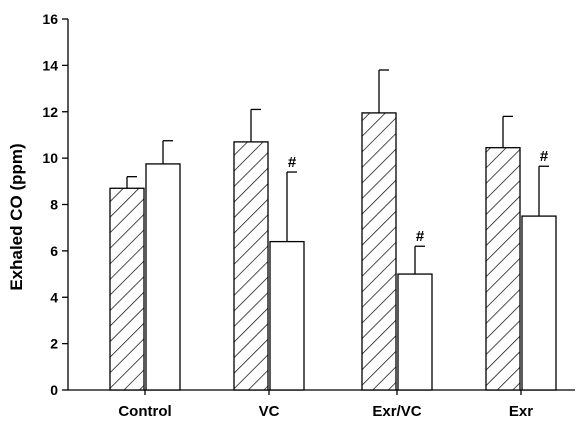  What do you see at coordinates (144, 411) in the screenshot?
I see `x-tick-label: Control` at bounding box center [144, 411].